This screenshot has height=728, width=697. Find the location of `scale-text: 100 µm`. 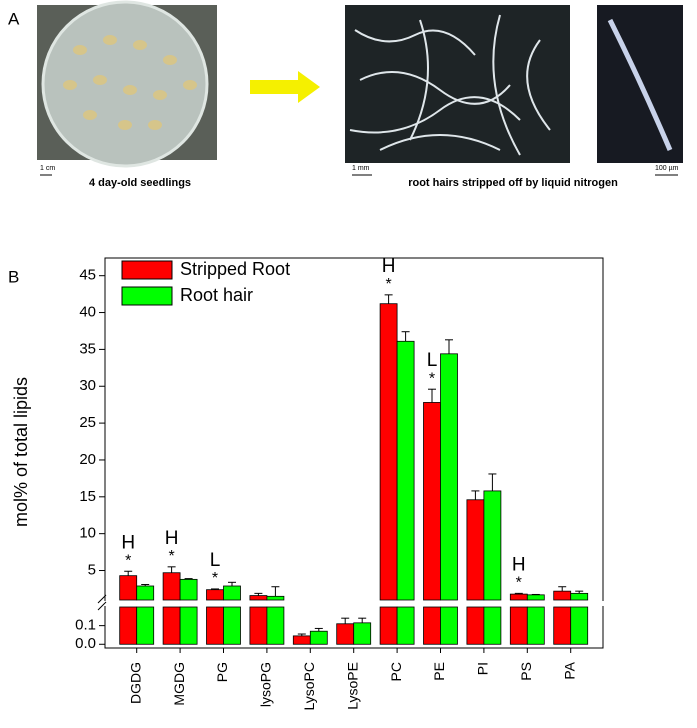

scale-text: 100 µm is located at coordinates (667, 168).